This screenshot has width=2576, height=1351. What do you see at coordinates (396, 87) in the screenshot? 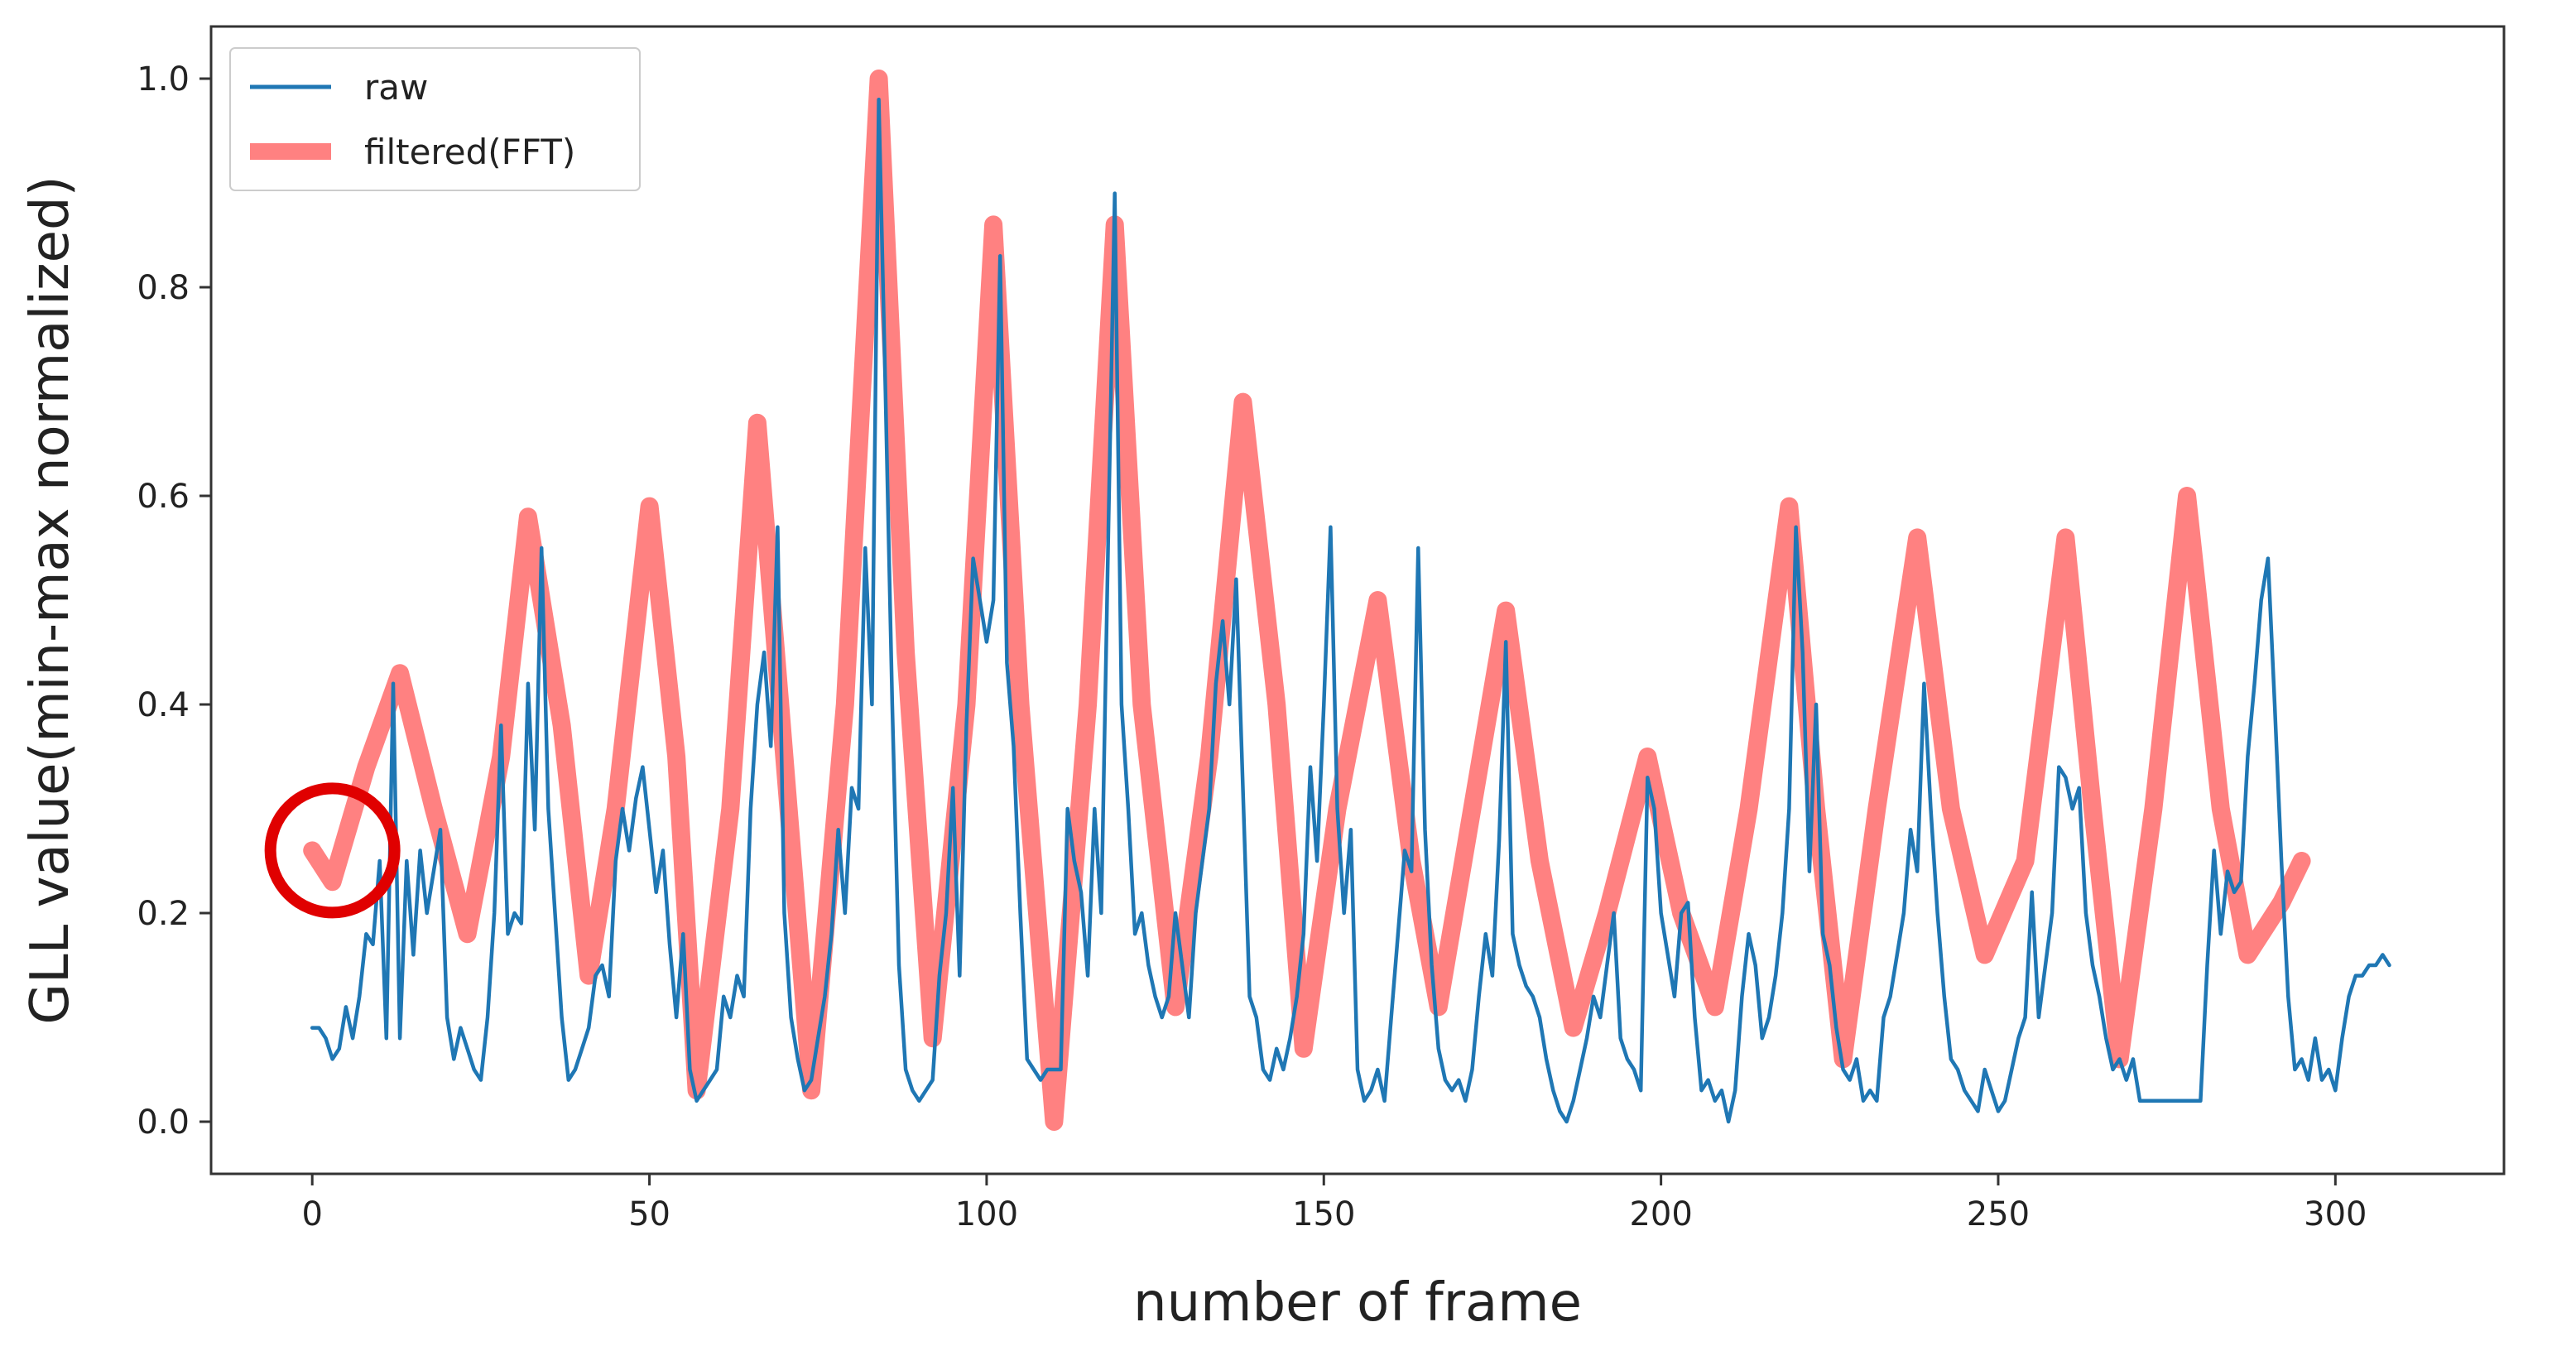
I see `legend-raw-label: raw` at bounding box center [396, 87].